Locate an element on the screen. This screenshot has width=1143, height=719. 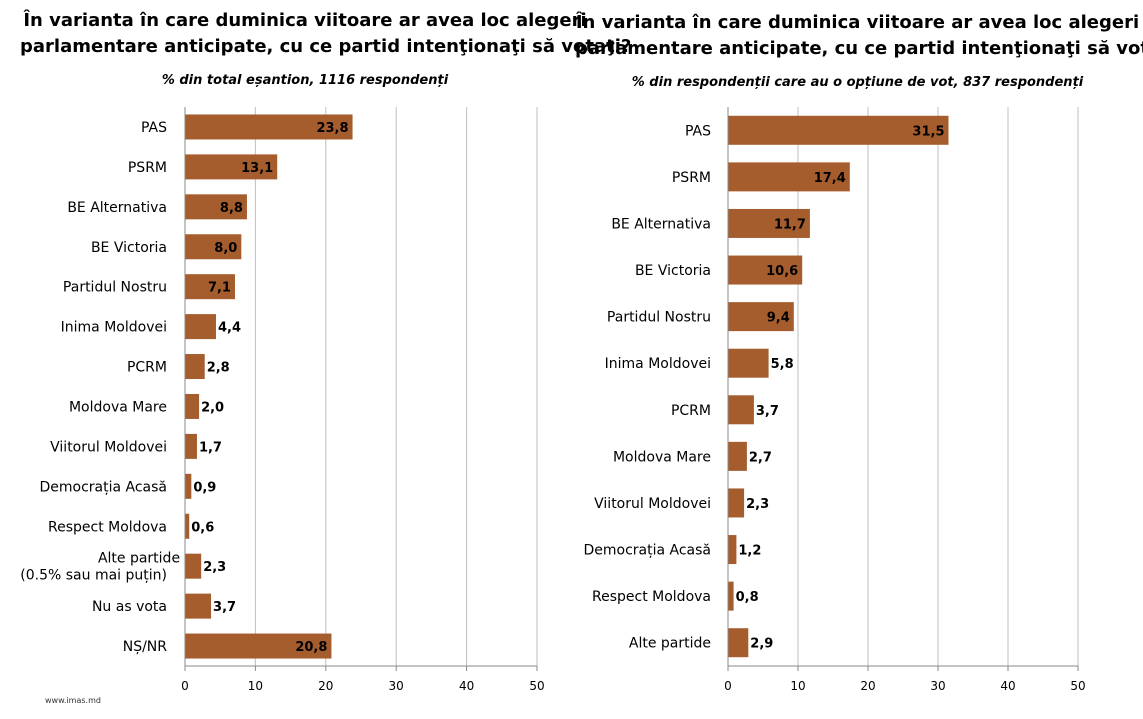
right-category-label: Moldova Mare is located at coordinates (662, 457).